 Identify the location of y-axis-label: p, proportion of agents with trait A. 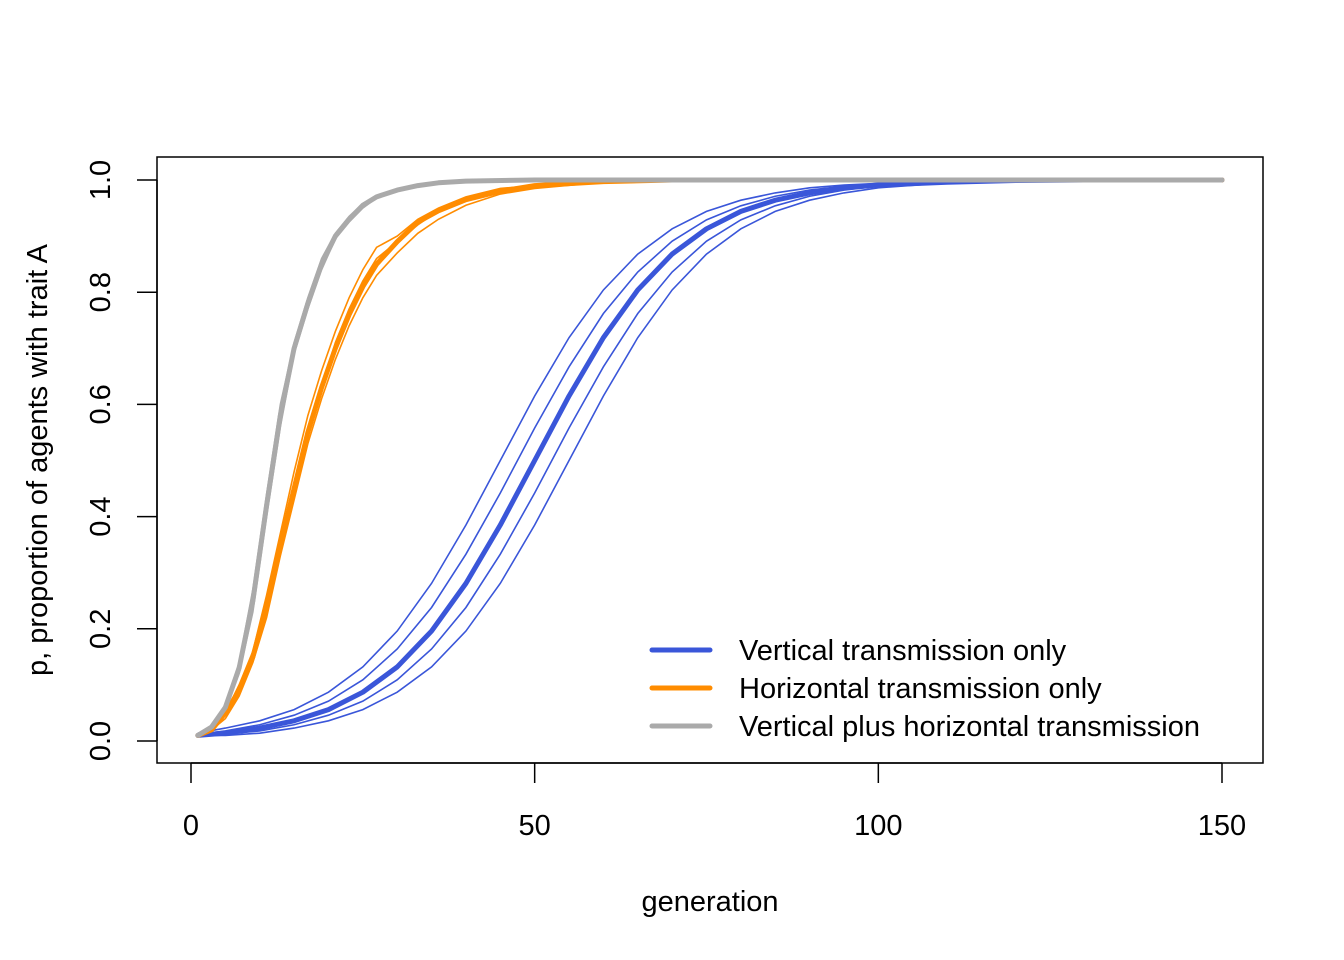
(38, 459).